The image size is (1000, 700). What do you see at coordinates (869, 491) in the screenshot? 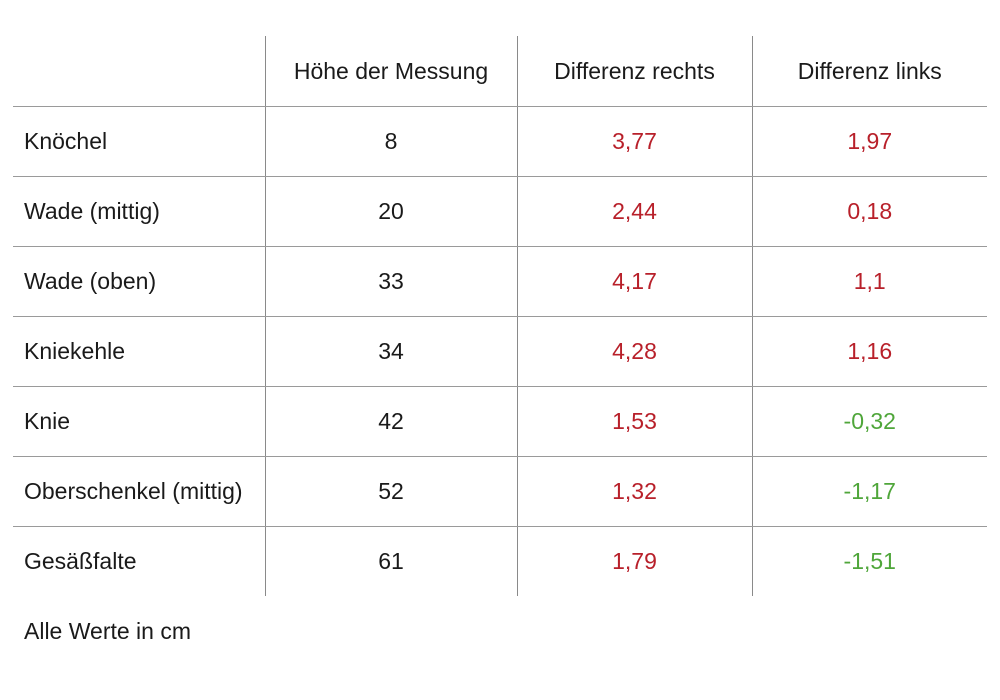
I see `cell-links: -1,17` at bounding box center [869, 491].